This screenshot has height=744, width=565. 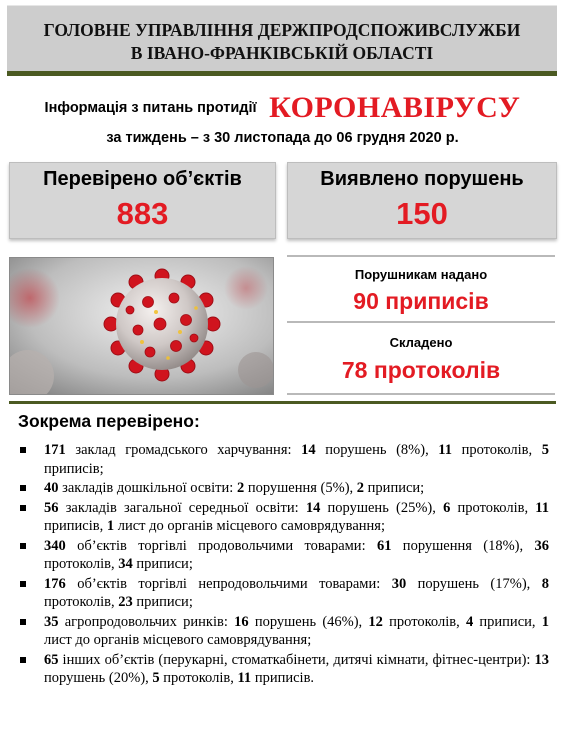 What do you see at coordinates (282, 402) in the screenshot?
I see `section-rule` at bounding box center [282, 402].